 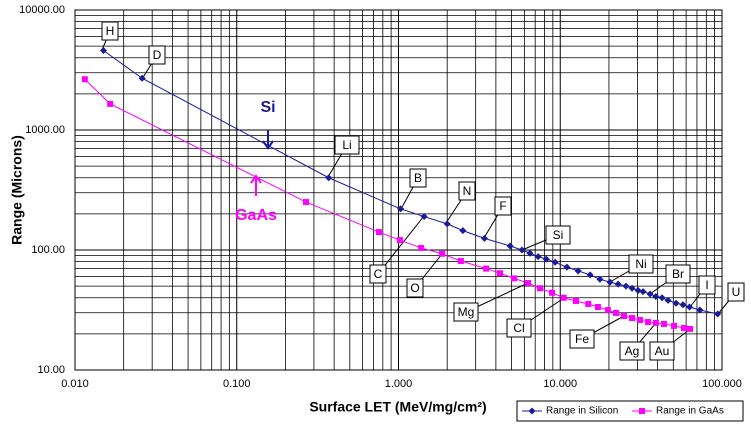 I want to click on y-tick-label: 10000.00, so click(x=42, y=10).